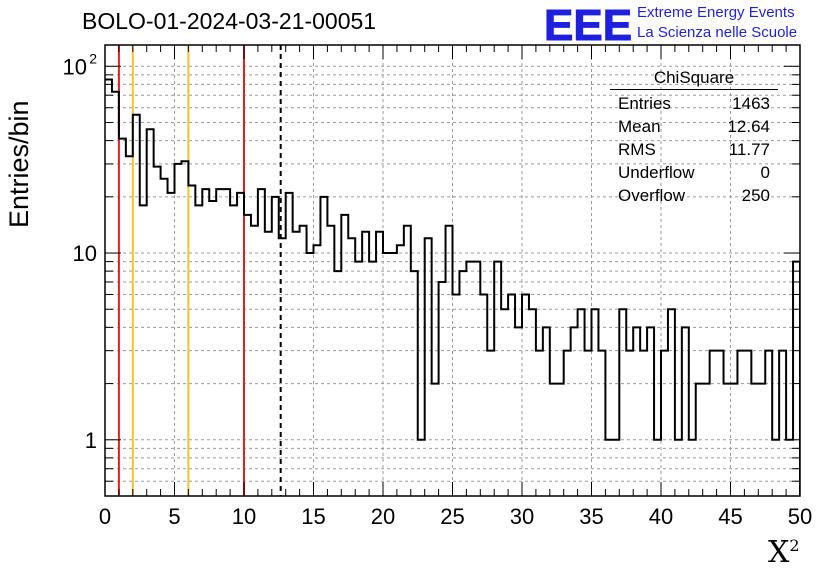 Image resolution: width=836 pixels, height=572 pixels. Describe the element at coordinates (644, 103) in the screenshot. I see `stats-label: Entries` at that location.